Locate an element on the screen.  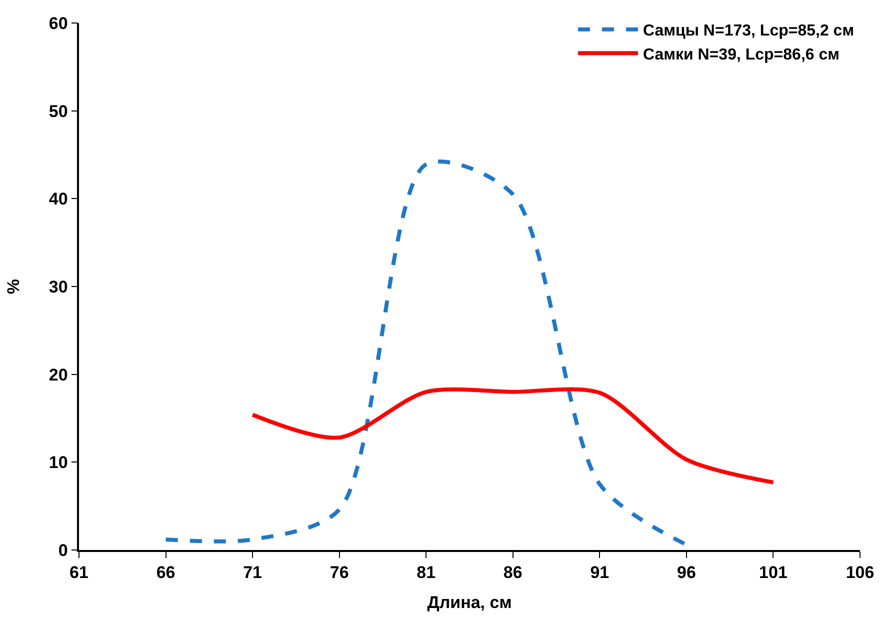
legend-label: Самцы N=173, Lср=85,2 см is located at coordinates (748, 31).